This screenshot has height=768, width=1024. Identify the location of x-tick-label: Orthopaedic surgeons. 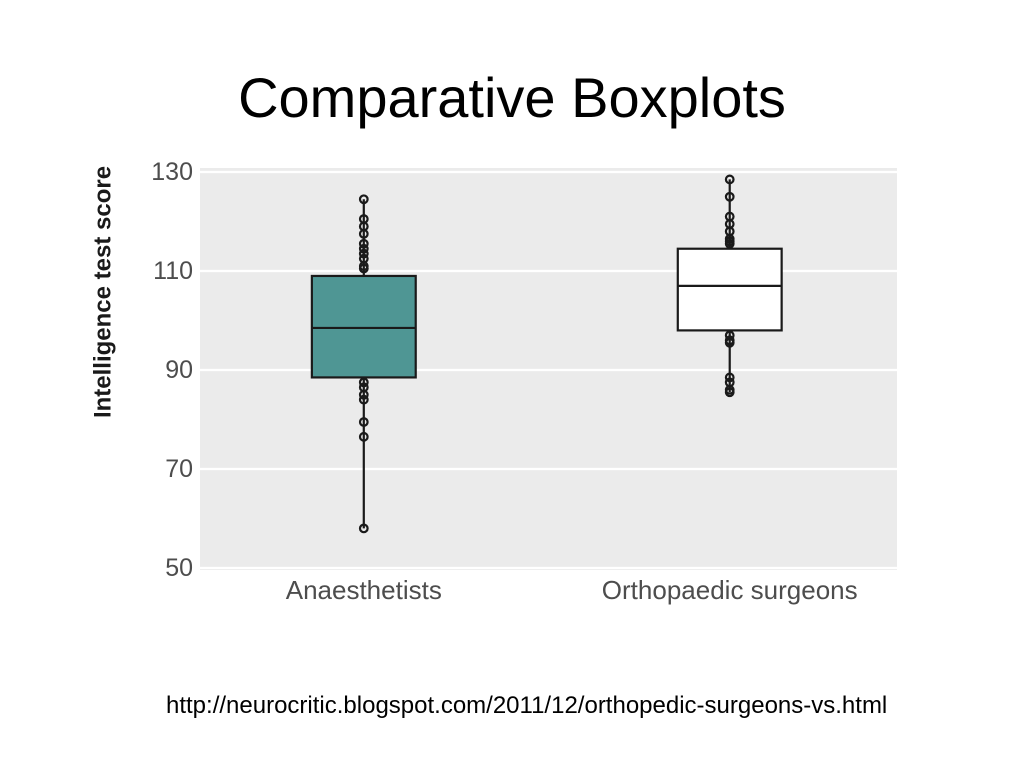
(730, 590).